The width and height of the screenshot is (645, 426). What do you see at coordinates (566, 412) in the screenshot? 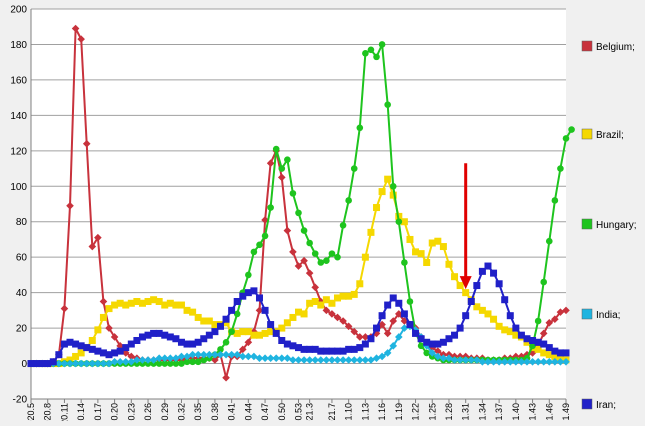
I see `x-tick-label: 2021.49` at bounding box center [566, 412].